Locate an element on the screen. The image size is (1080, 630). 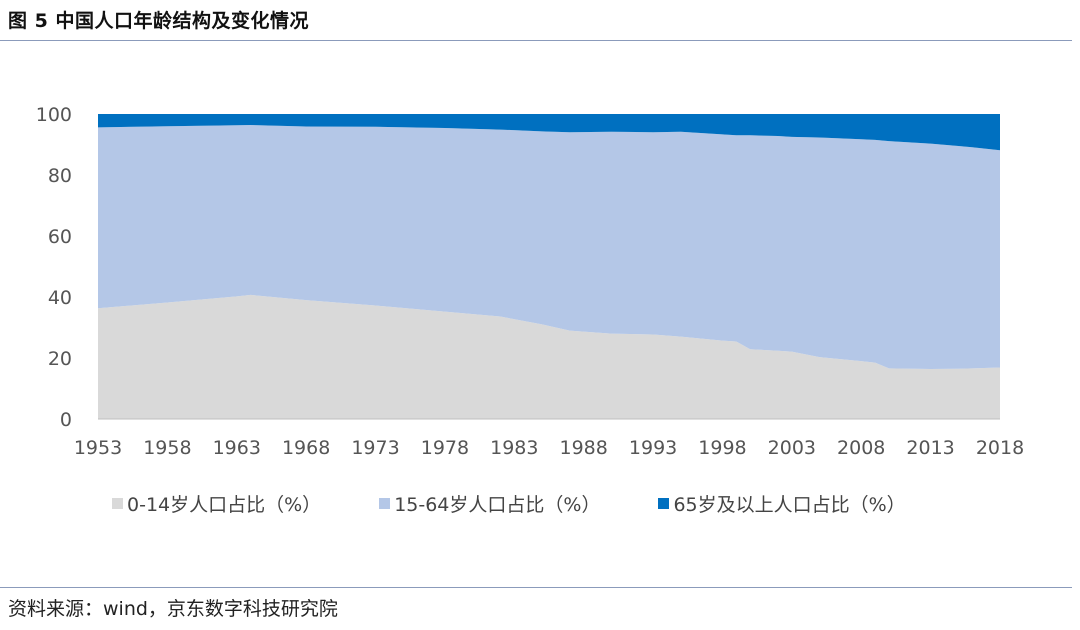
x-tick-label: 1993 is located at coordinates (653, 448).